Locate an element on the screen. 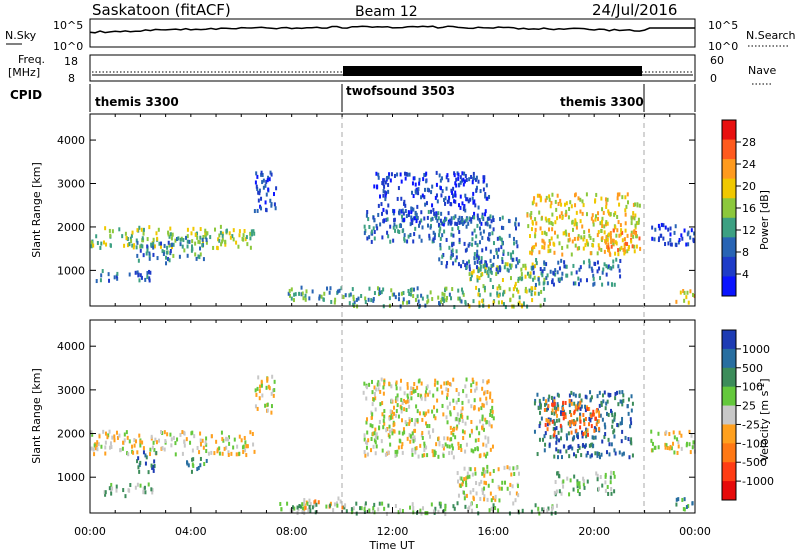 This screenshot has width=800, height=554. nave-tick-top: 60 is located at coordinates (717, 60).